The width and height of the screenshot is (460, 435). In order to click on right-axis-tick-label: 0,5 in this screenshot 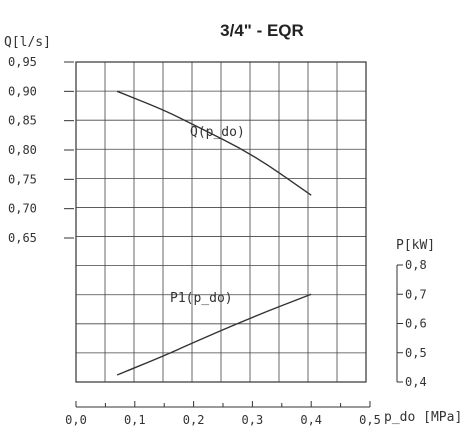, I will do `click(416, 353)`.